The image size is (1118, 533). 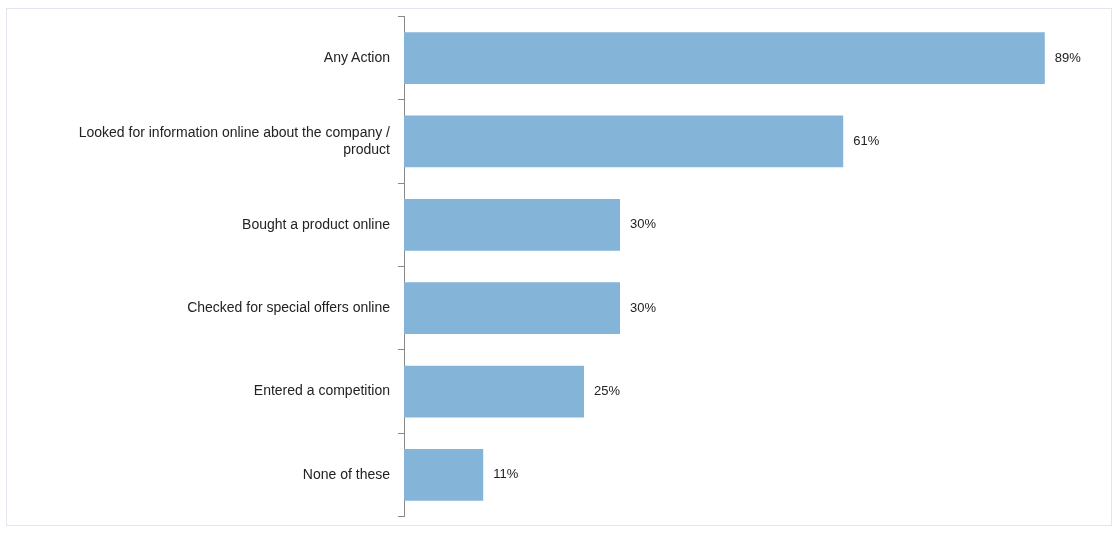 I want to click on y-tick-label: Any Action, so click(x=356, y=56).